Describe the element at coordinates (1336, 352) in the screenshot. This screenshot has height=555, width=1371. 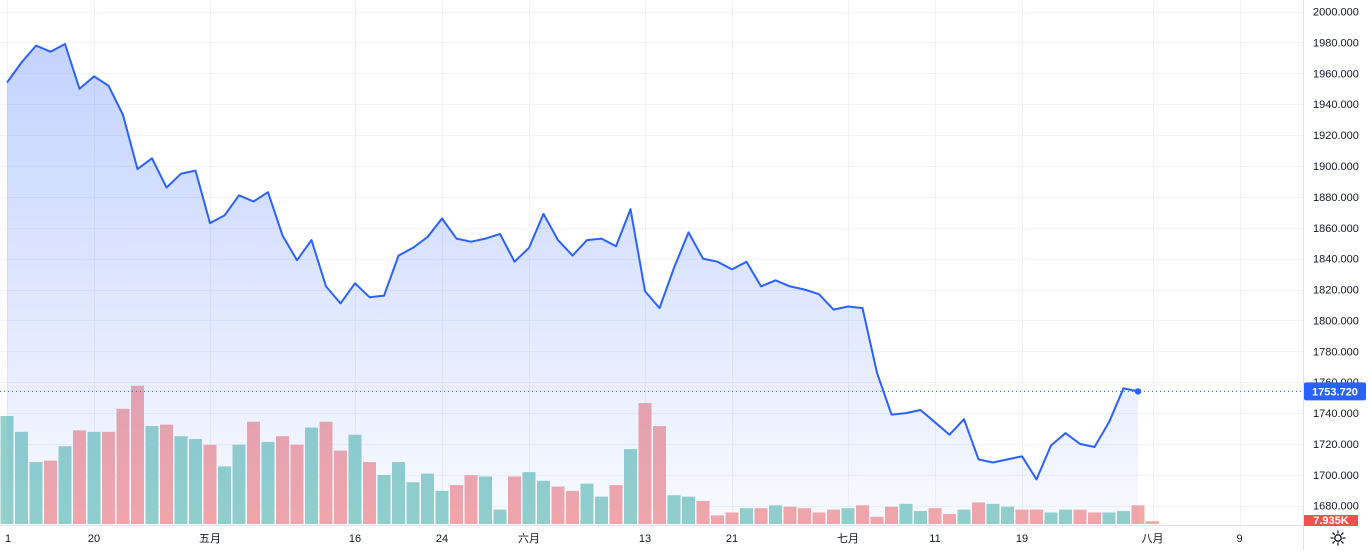
I see `price-tick-label: 1780.000` at that location.